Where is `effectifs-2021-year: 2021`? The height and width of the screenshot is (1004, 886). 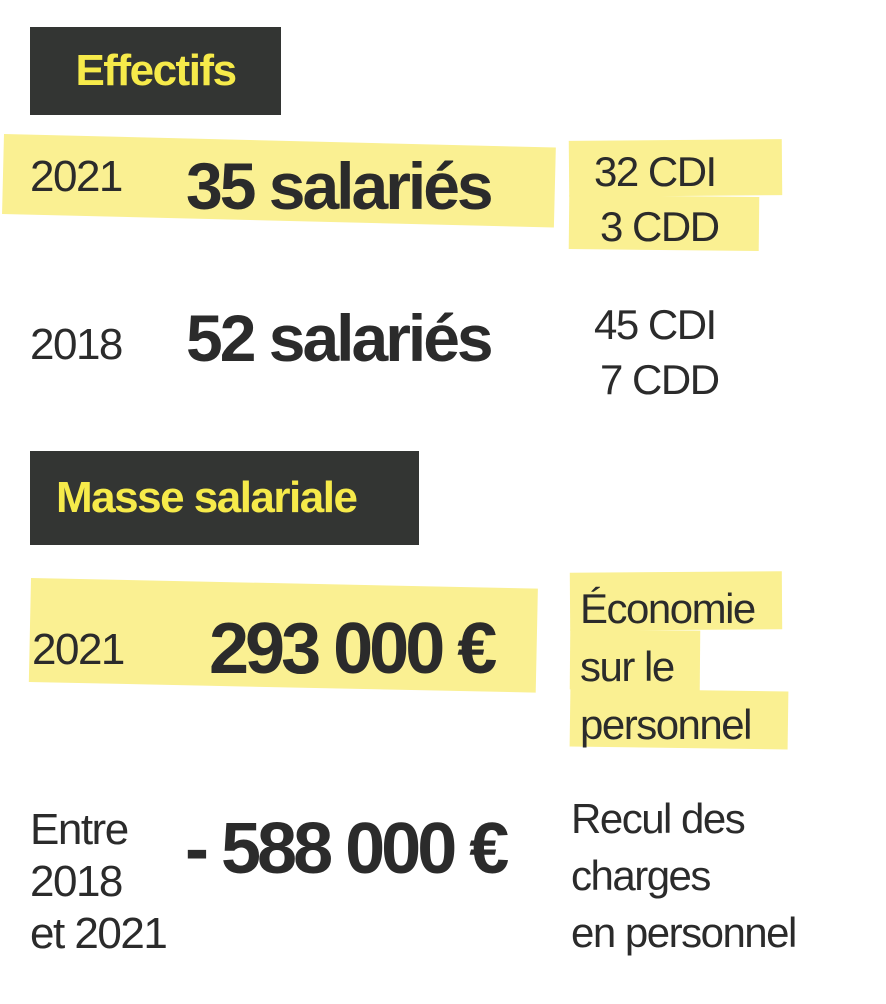 effectifs-2021-year: 2021 is located at coordinates (76, 176).